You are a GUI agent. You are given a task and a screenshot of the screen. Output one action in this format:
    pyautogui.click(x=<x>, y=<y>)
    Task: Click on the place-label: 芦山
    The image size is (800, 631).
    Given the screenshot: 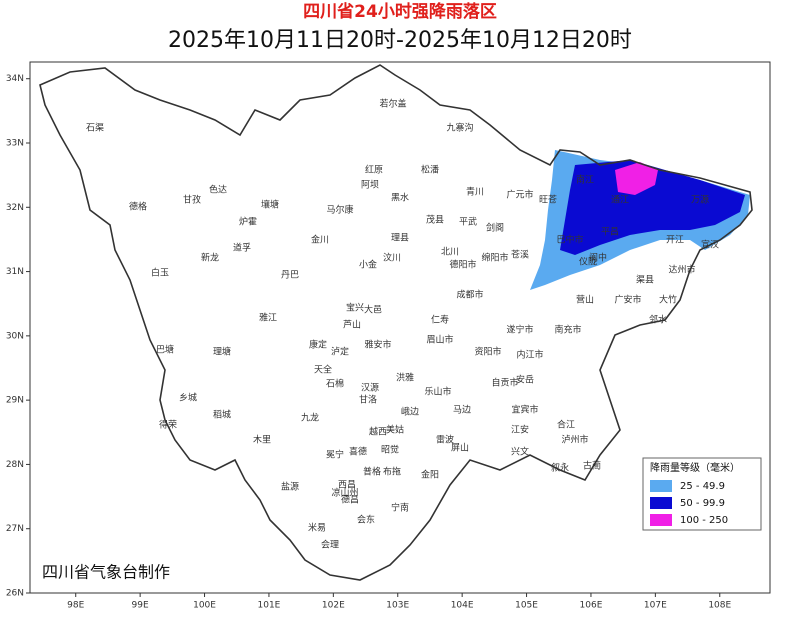 What is the action you would take?
    pyautogui.click(x=352, y=325)
    